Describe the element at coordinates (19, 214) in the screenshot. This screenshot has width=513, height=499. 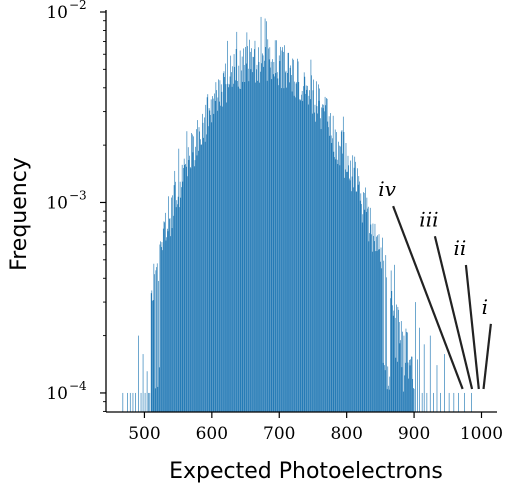
I see `y-axis-label: Frequency` at that location.